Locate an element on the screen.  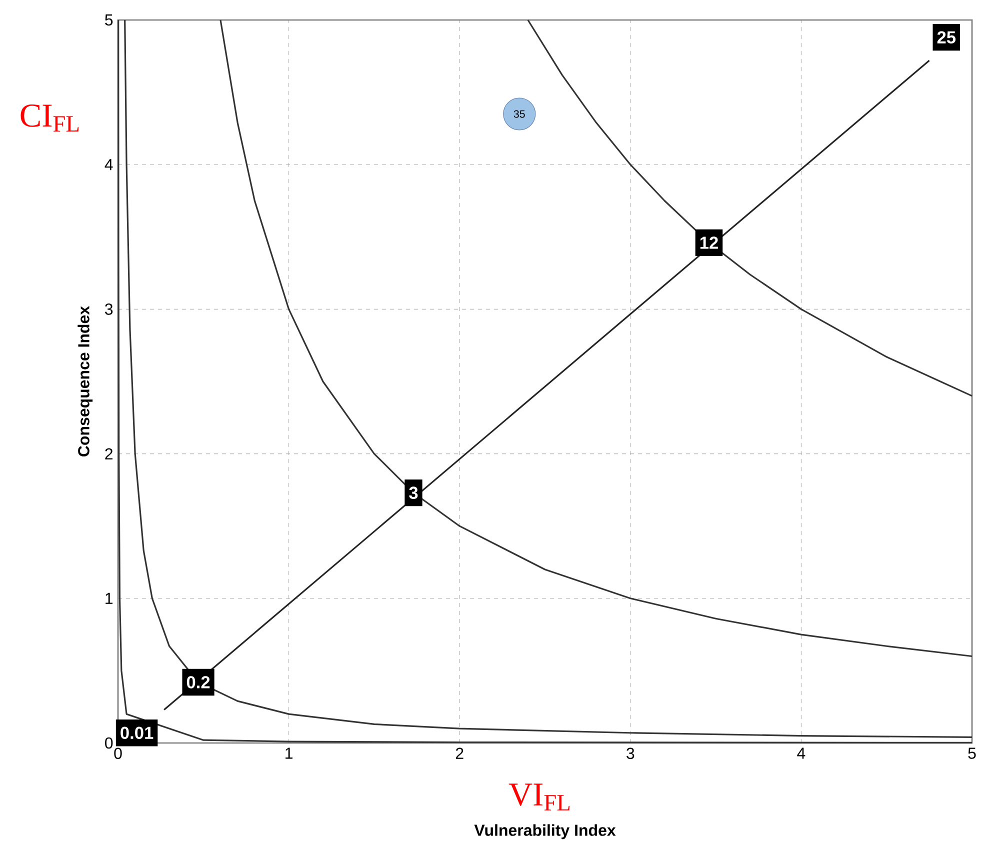
x-tick-label: 0 is located at coordinates (118, 754).